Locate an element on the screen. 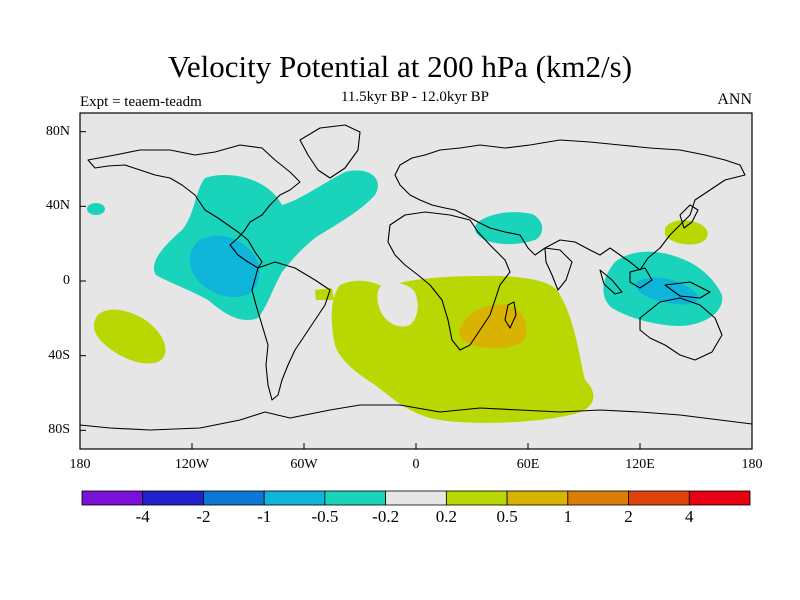  contour-fill-pacific-spot is located at coordinates (96, 209).